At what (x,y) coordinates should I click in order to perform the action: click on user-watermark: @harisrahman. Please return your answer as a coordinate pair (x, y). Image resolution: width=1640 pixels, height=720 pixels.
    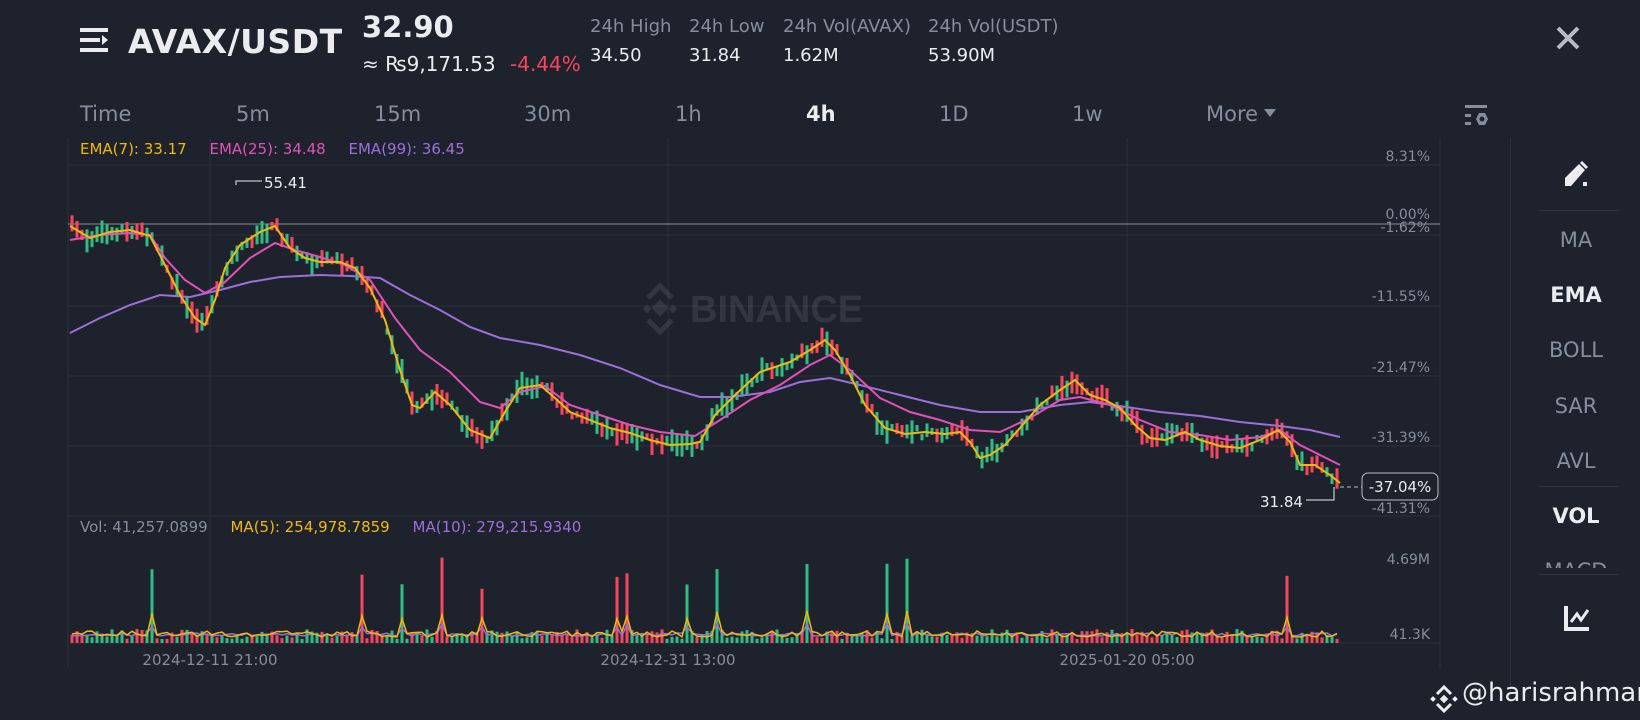
    Looking at the image, I should click on (1551, 693).